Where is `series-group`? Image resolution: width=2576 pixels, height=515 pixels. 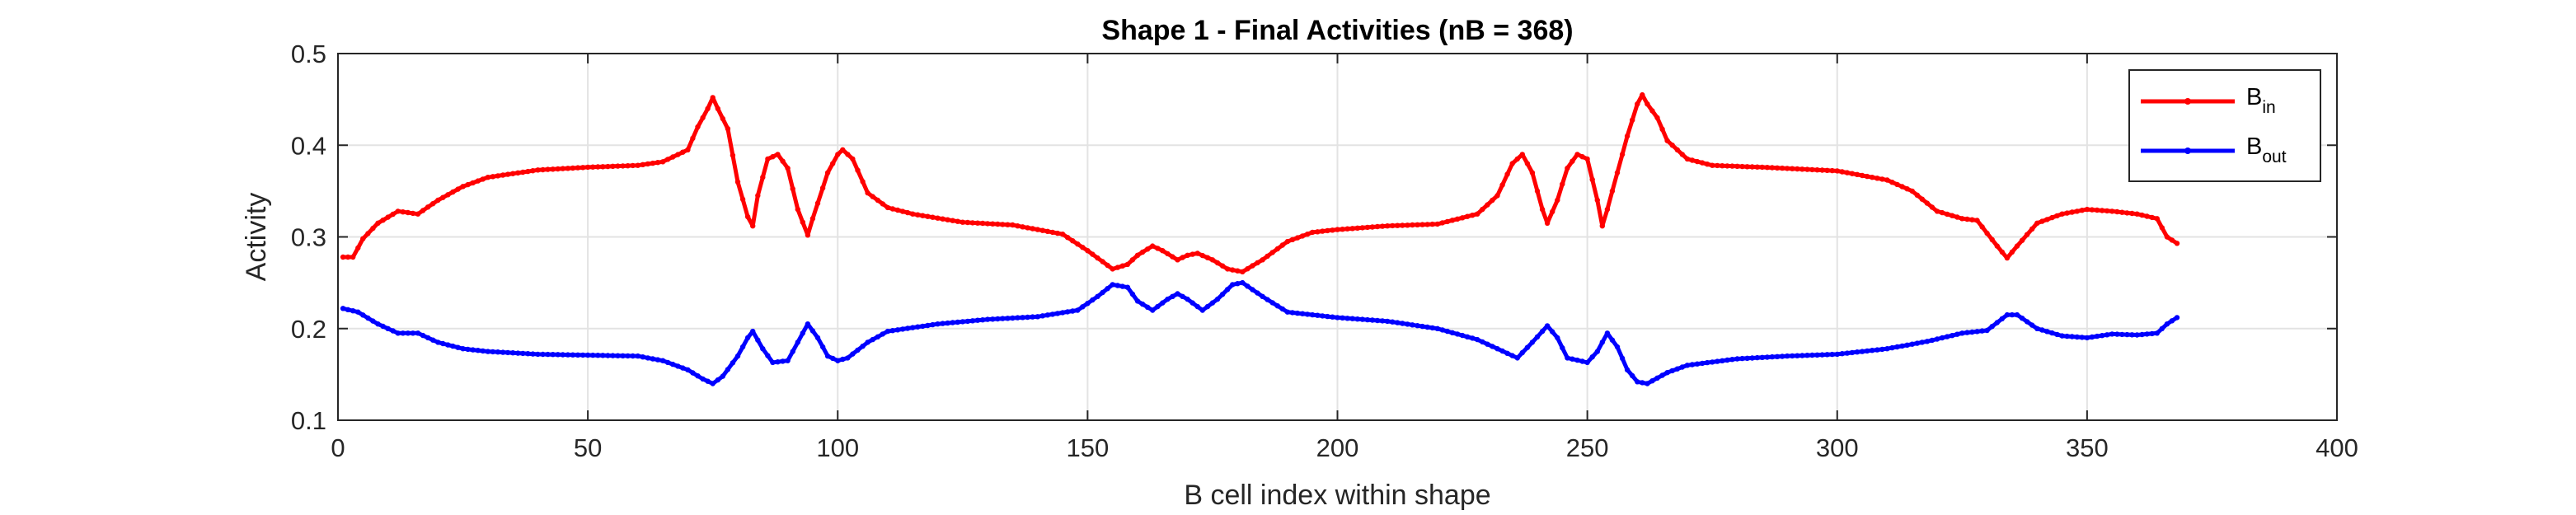 series-group is located at coordinates (1260, 332).